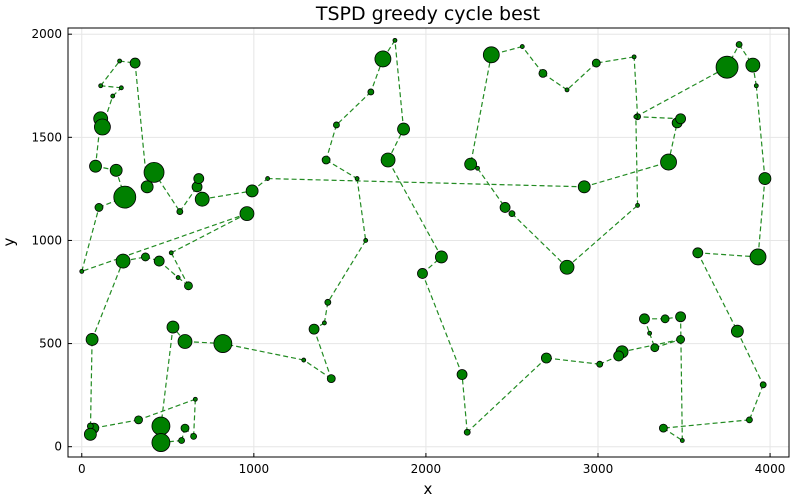  I want to click on chart-title: TSPD greedy cycle best, so click(427, 14).